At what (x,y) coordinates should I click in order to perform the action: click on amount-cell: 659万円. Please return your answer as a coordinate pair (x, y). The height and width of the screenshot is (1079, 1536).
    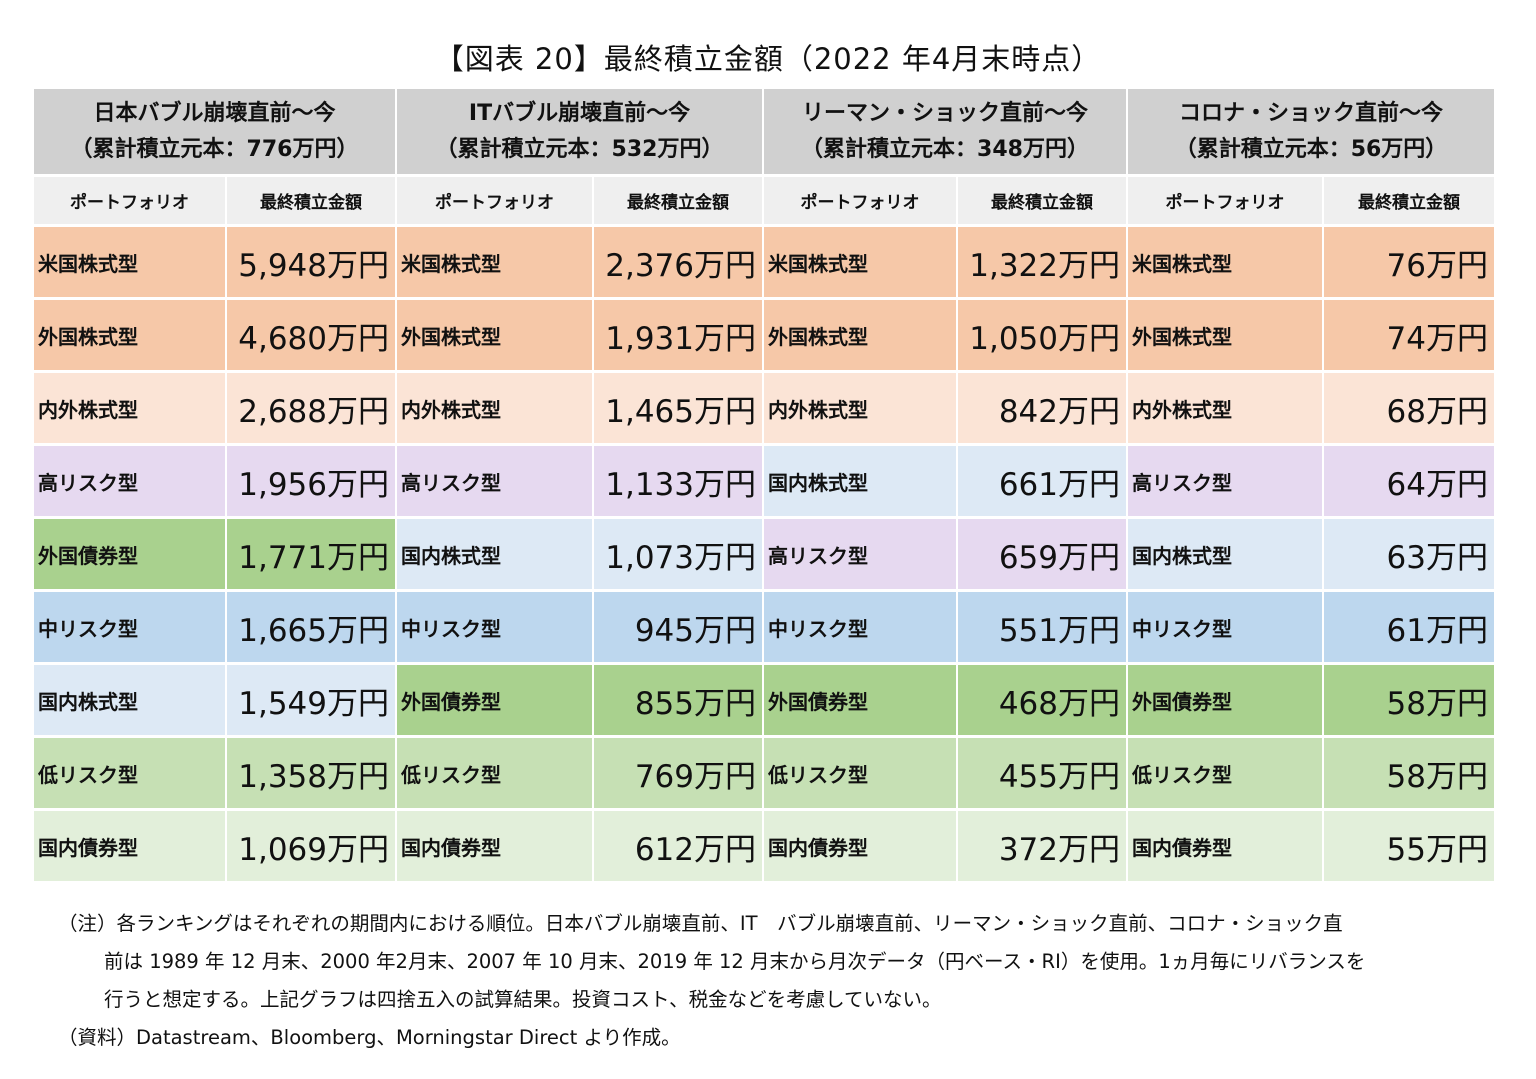
    Looking at the image, I should click on (1043, 555).